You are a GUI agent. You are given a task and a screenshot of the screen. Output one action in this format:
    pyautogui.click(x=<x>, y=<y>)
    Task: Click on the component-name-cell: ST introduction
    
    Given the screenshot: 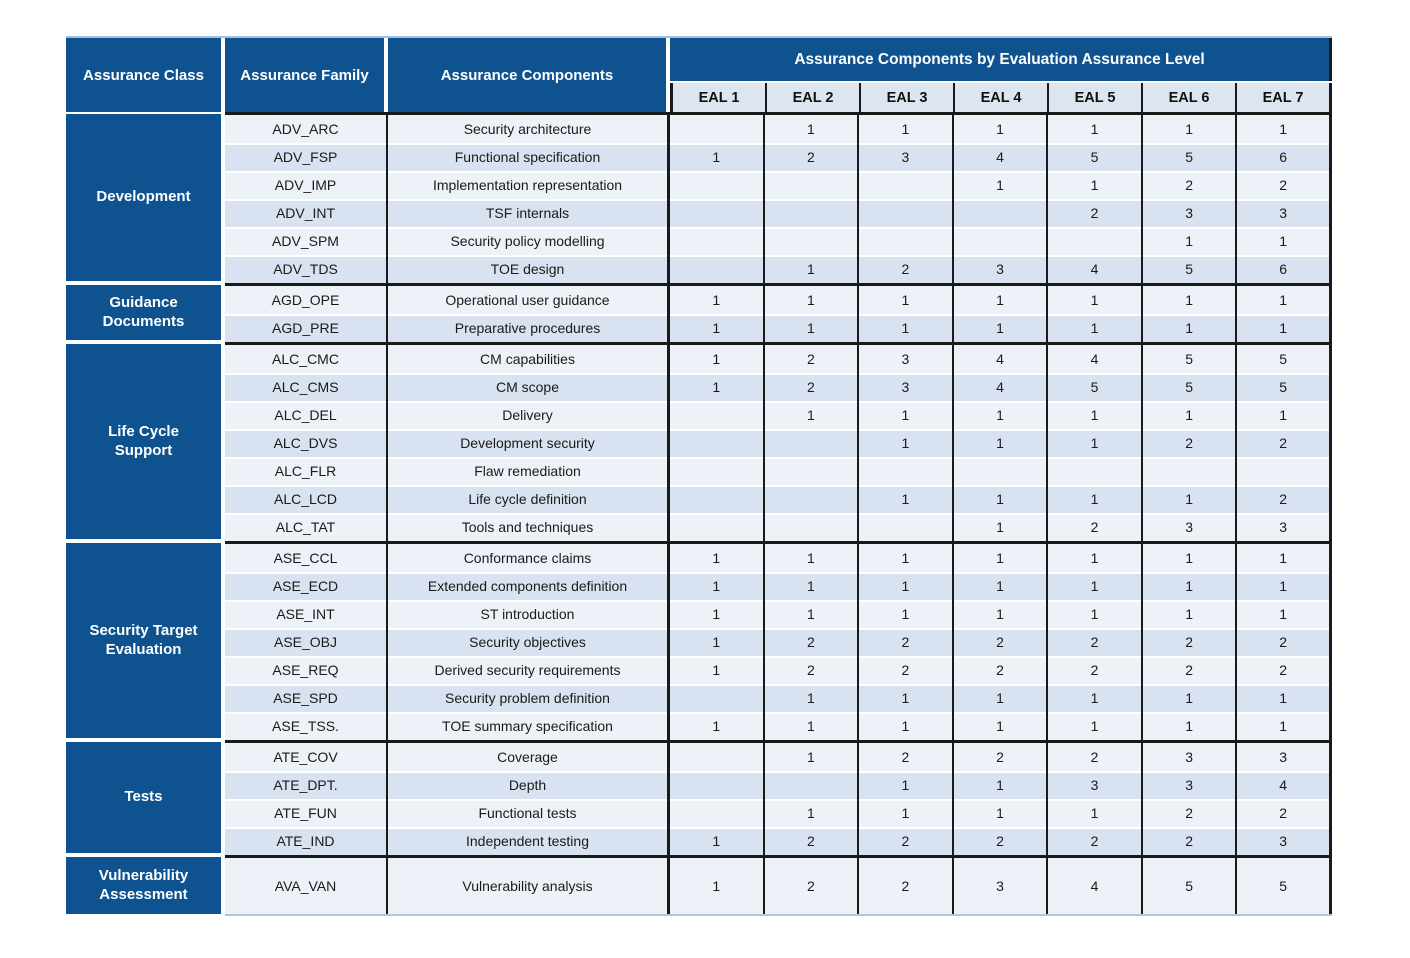 What is the action you would take?
    pyautogui.click(x=529, y=614)
    